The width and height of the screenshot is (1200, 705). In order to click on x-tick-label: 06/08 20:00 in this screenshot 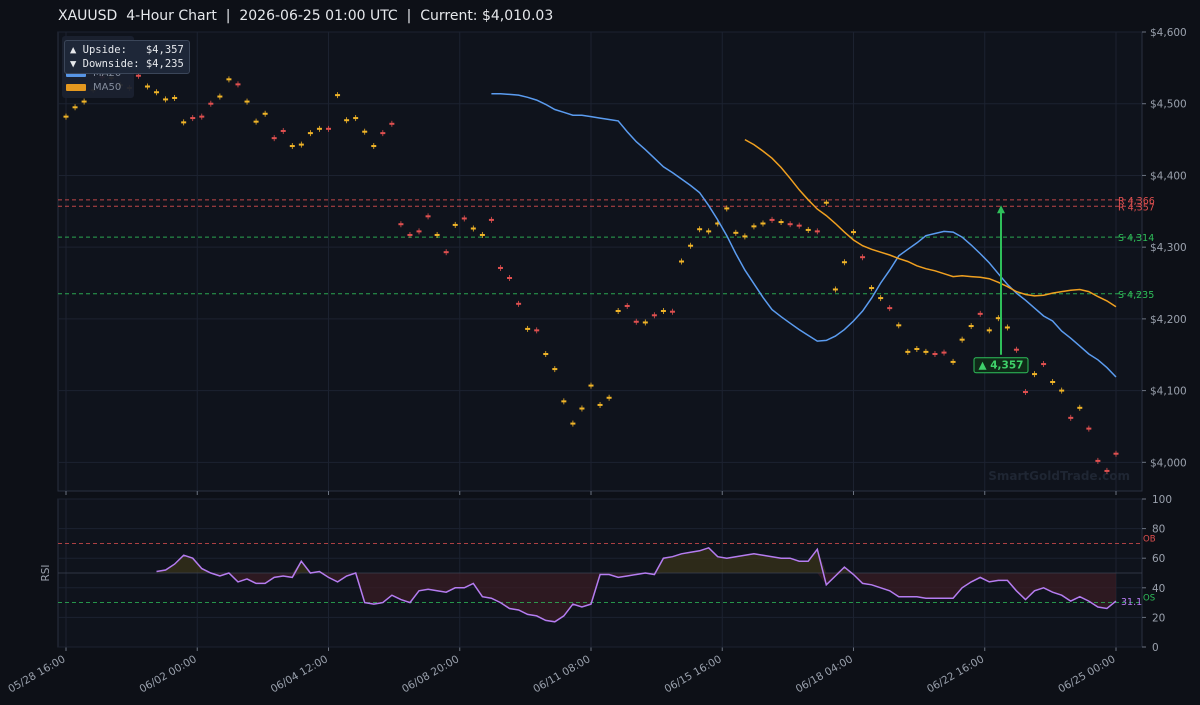, I will do `click(430, 674)`.